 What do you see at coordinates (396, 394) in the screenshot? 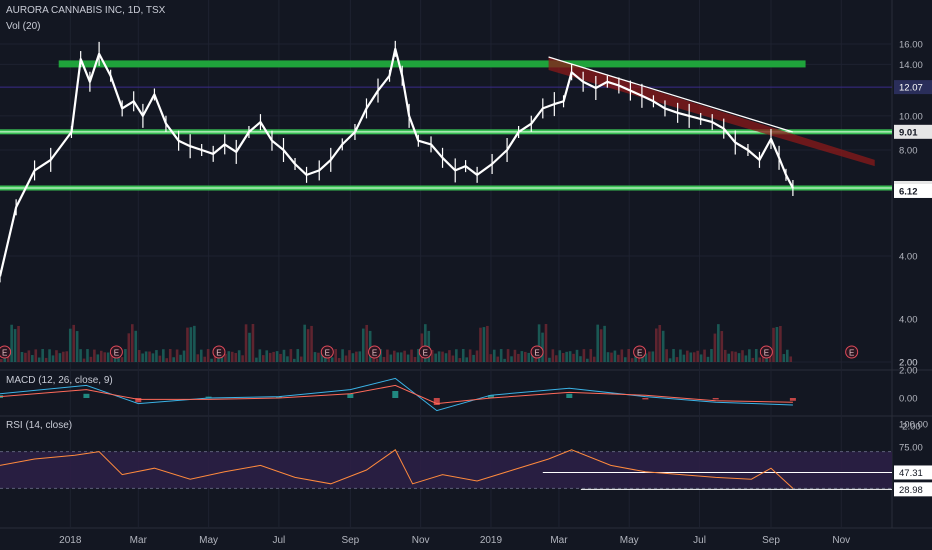
I see `macd-line` at bounding box center [396, 394].